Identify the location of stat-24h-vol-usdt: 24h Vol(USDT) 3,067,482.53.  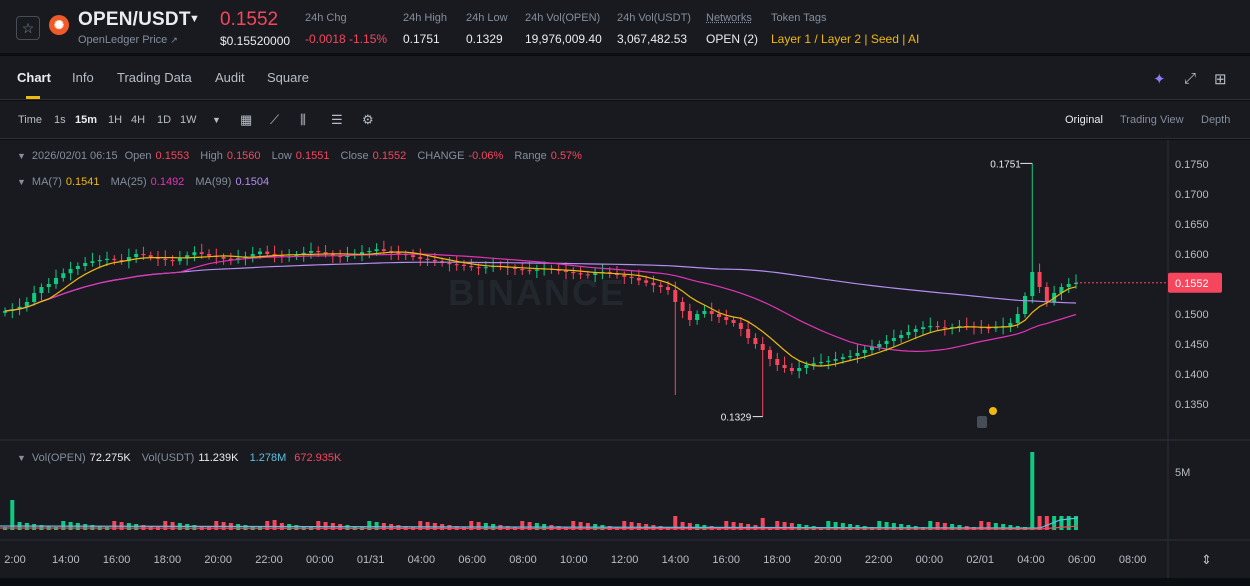
(654, 29).